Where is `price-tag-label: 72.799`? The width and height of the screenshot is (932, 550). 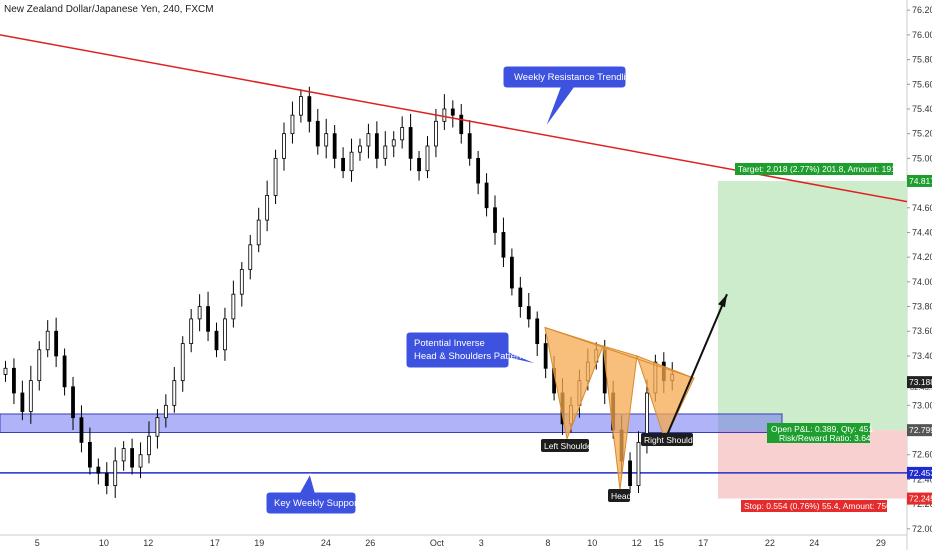
price-tag-label: 72.799 is located at coordinates (920, 430).